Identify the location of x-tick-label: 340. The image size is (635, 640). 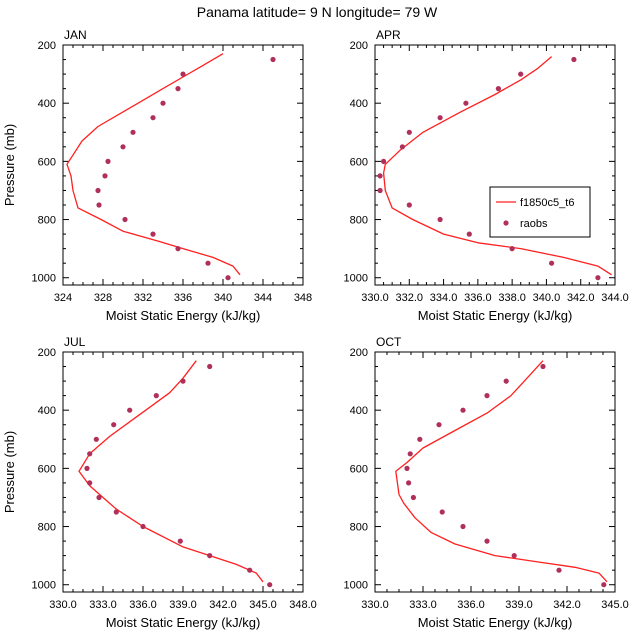
(223, 298).